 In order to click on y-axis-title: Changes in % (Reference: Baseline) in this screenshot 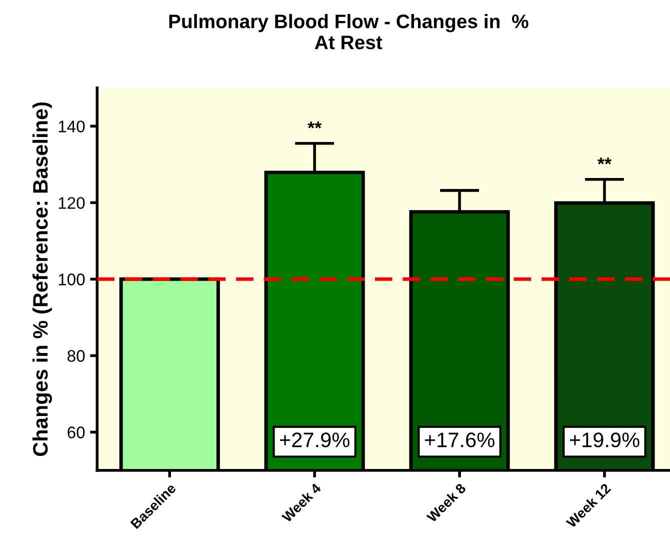, I will do `click(42, 279)`.